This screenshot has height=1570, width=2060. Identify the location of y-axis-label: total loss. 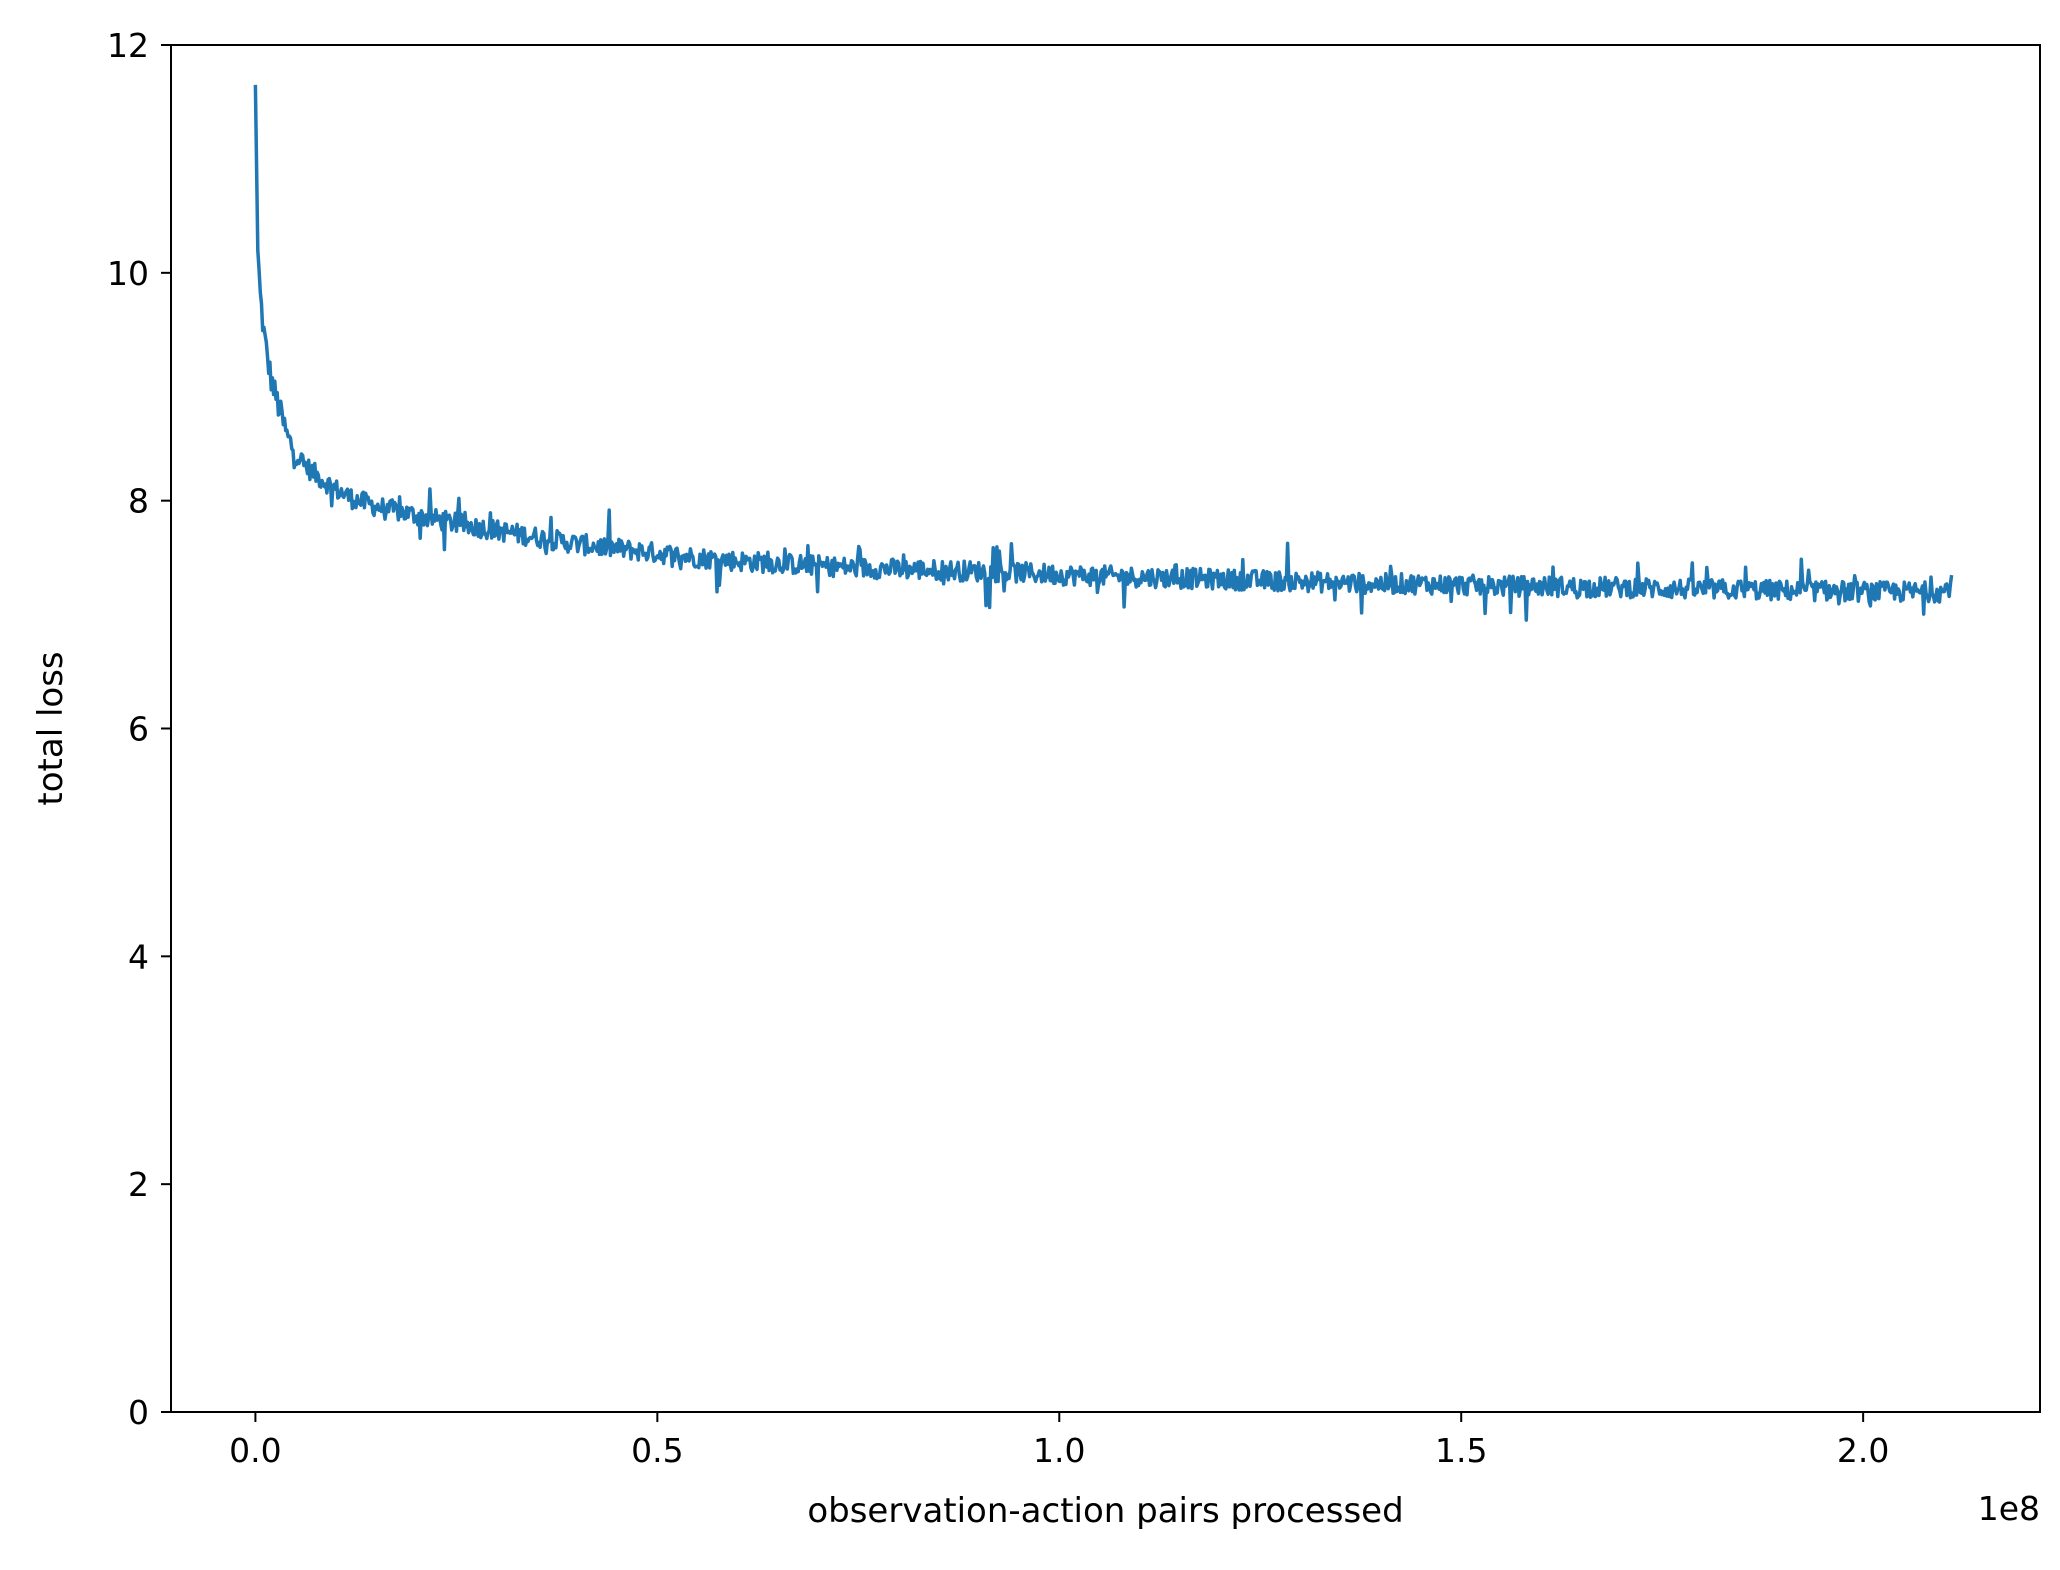
(51, 728).